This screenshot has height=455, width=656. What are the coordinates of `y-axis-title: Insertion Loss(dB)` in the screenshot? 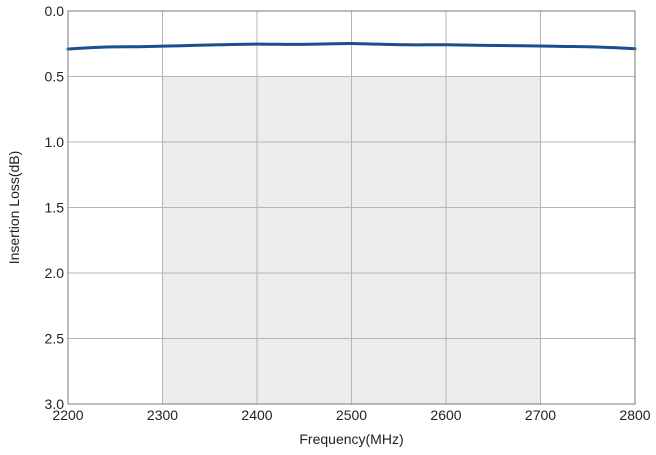 It's located at (14, 208).